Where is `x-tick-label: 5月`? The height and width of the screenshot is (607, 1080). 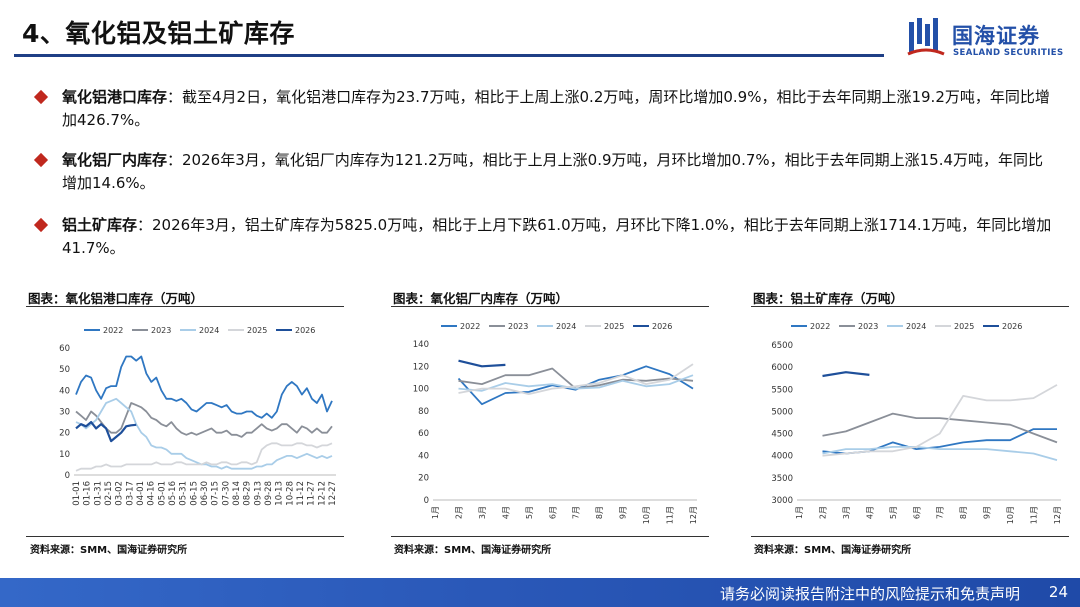
x-tick-label: 5月 is located at coordinates (893, 512).